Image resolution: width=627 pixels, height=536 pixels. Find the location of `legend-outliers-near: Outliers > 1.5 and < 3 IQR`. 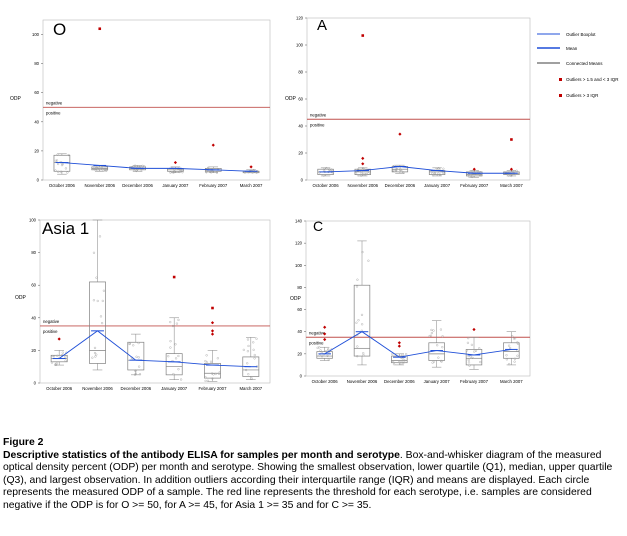

legend-outliers-near: Outliers > 1.5 and < 3 IQR is located at coordinates (592, 79).